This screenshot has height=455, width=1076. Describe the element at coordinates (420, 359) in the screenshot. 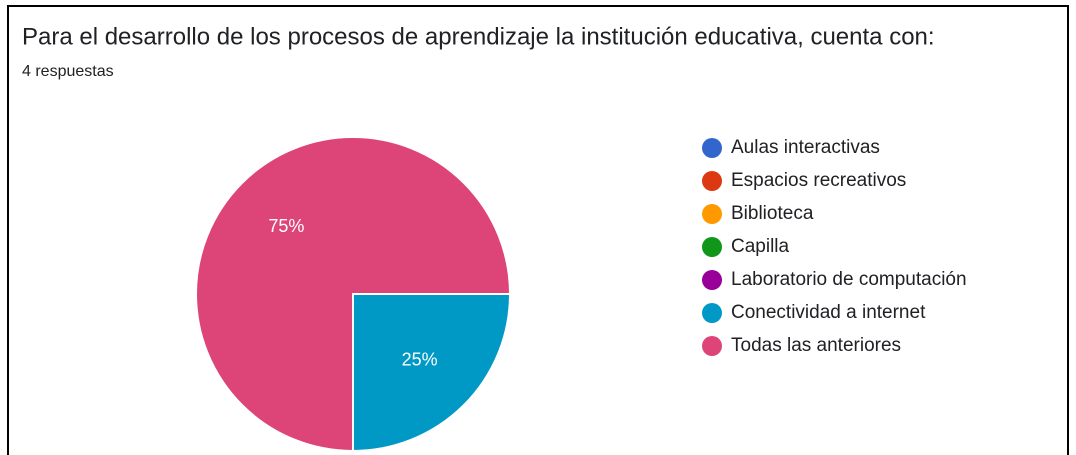

I see `slice-label: 25%` at that location.